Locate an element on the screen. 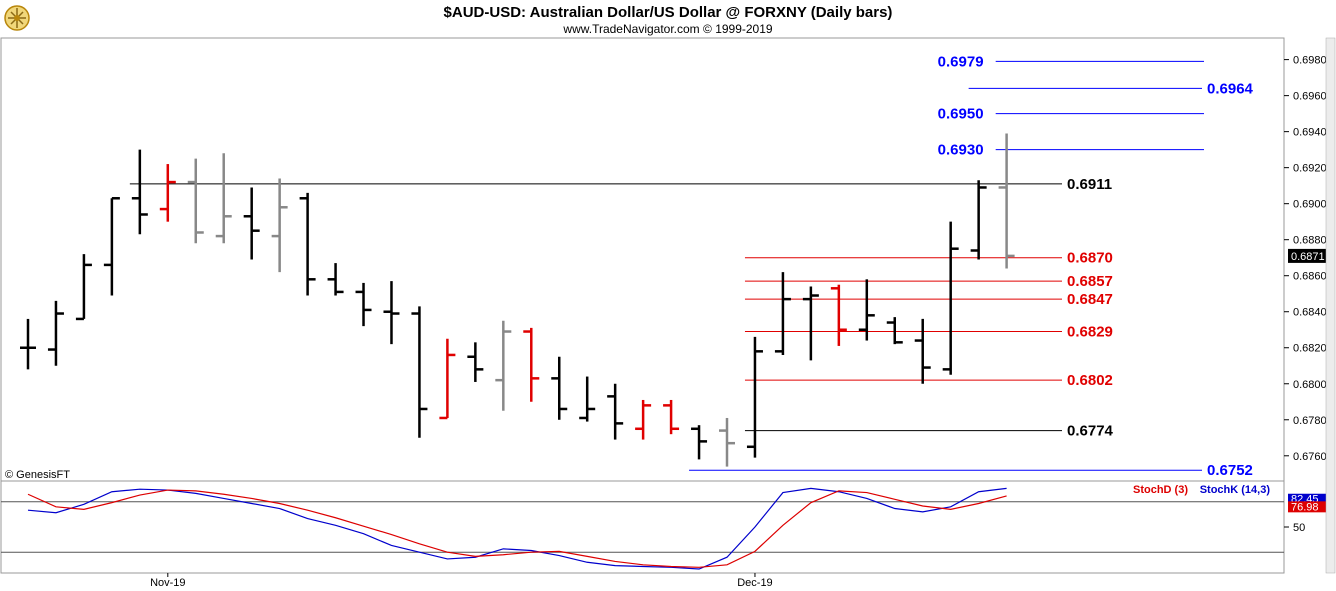 Image resolution: width=1336 pixels, height=591 pixels. stoch-d-value: 76.98 is located at coordinates (1305, 507).